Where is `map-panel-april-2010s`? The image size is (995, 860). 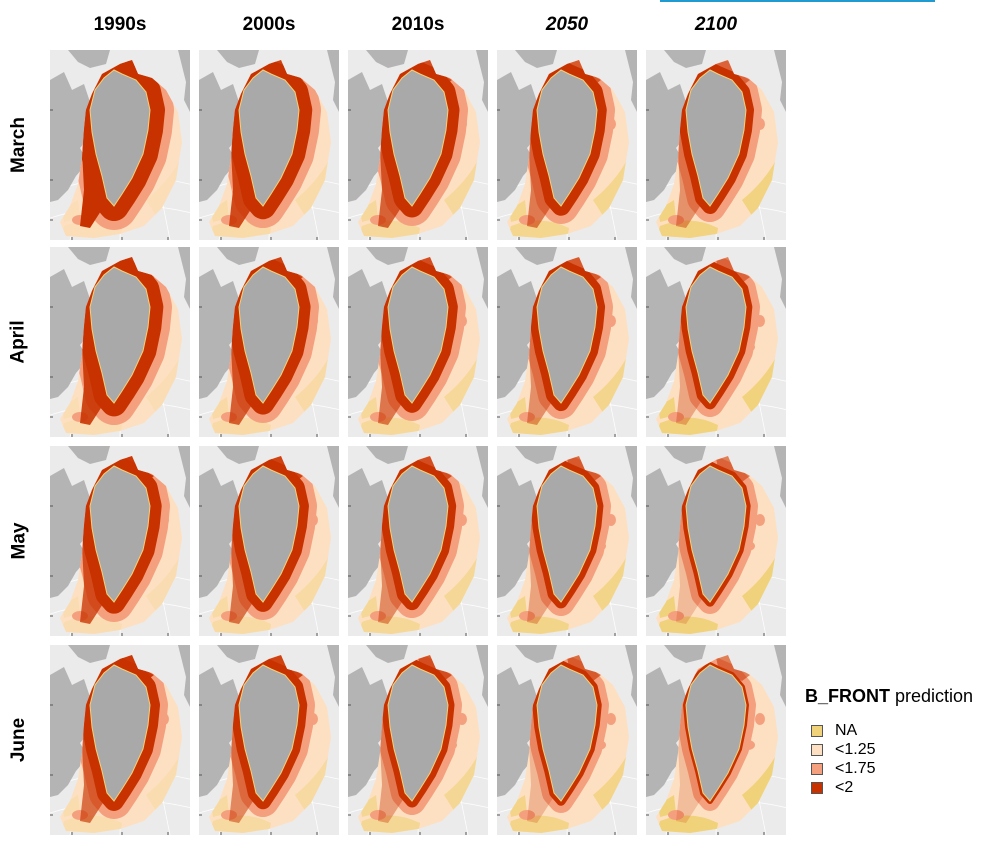
map-panel-april-2010s is located at coordinates (418, 342).